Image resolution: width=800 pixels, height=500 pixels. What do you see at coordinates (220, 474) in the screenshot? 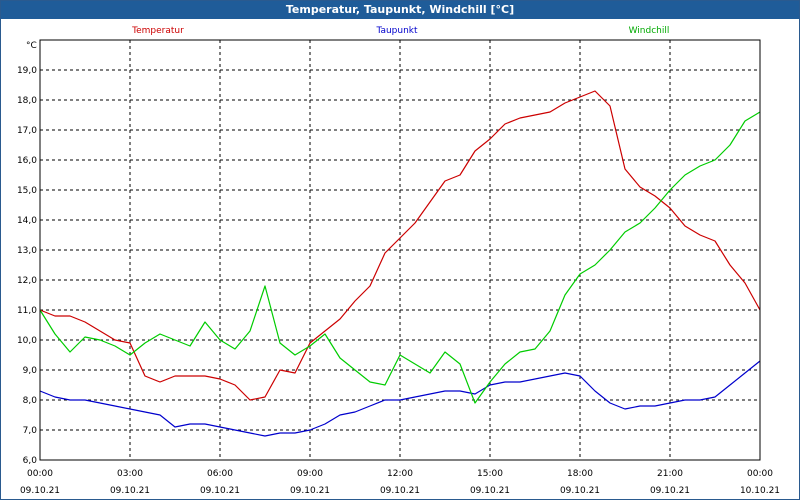
I see `x-tick-time: 06:00` at bounding box center [220, 474].